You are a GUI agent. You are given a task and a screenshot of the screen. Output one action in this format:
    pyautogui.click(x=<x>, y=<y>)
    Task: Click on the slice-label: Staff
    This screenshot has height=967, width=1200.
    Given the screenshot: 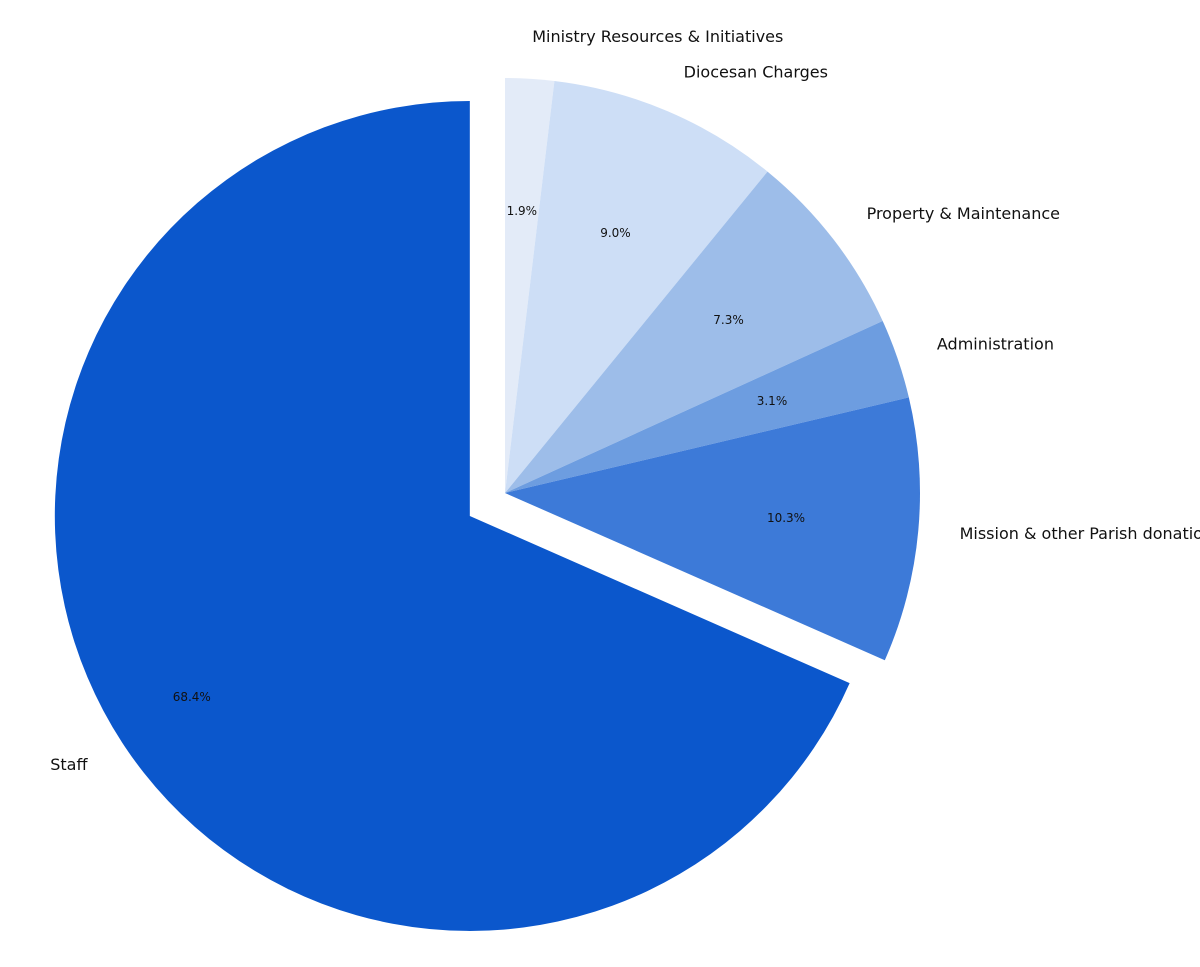 What is the action you would take?
    pyautogui.click(x=69, y=764)
    